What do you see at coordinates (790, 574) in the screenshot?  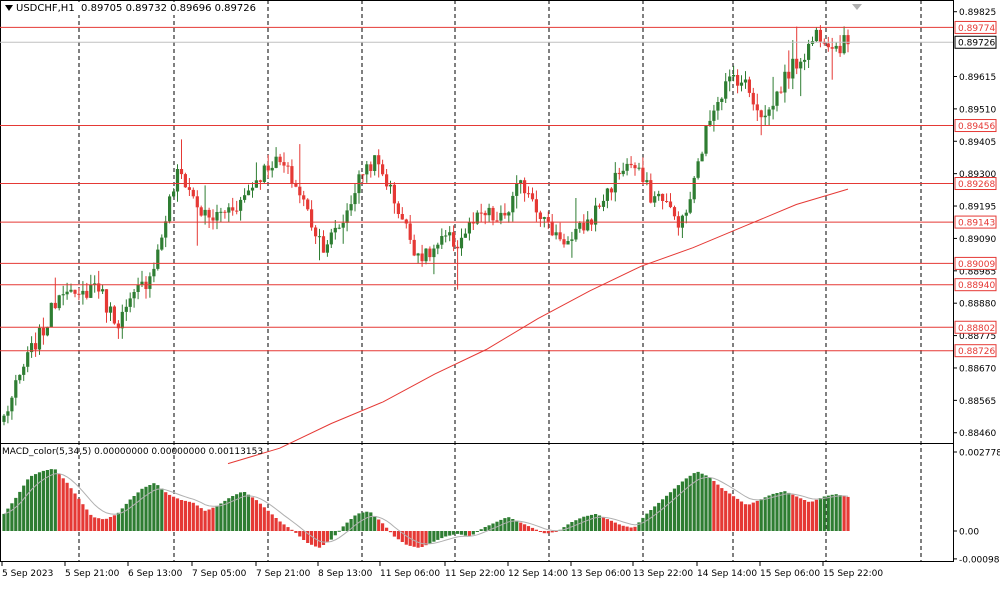 I see `time-label: 15 Sep 06:00` at bounding box center [790, 574].